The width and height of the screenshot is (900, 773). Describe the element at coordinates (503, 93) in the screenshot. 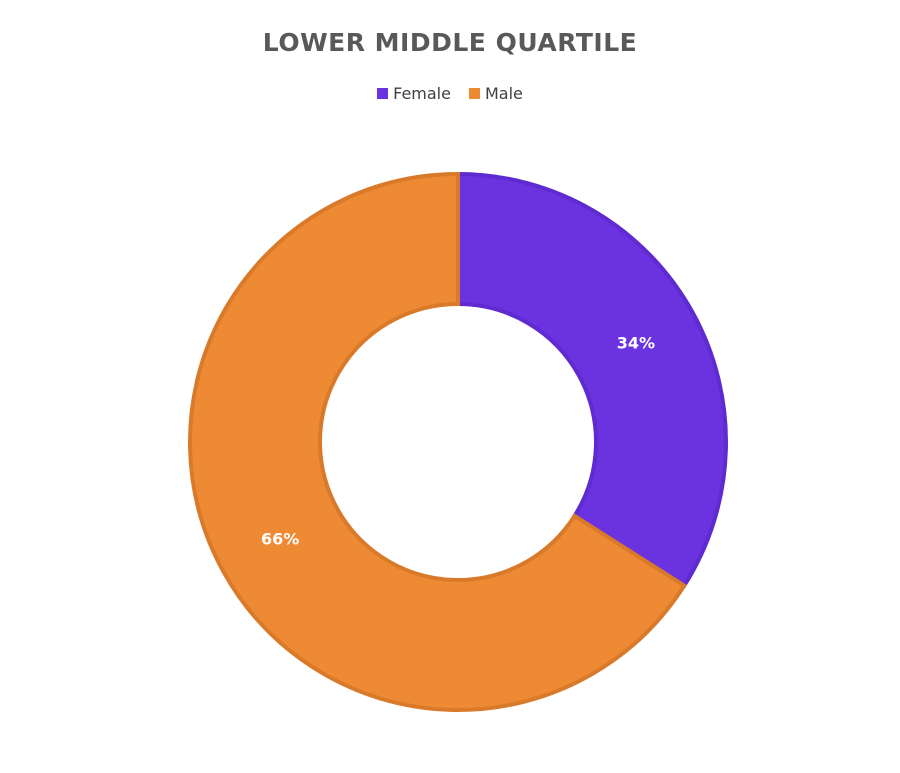

I see `legend-label-male: Male` at that location.